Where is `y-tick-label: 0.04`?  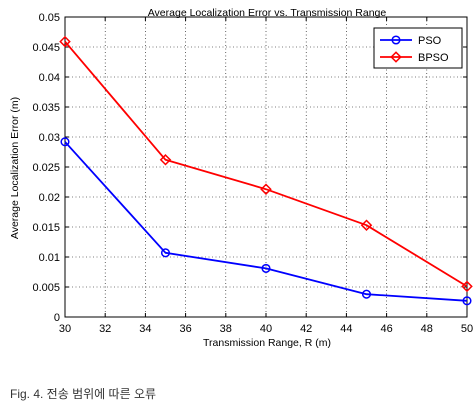
y-tick-label: 0.04 is located at coordinates (49, 78).